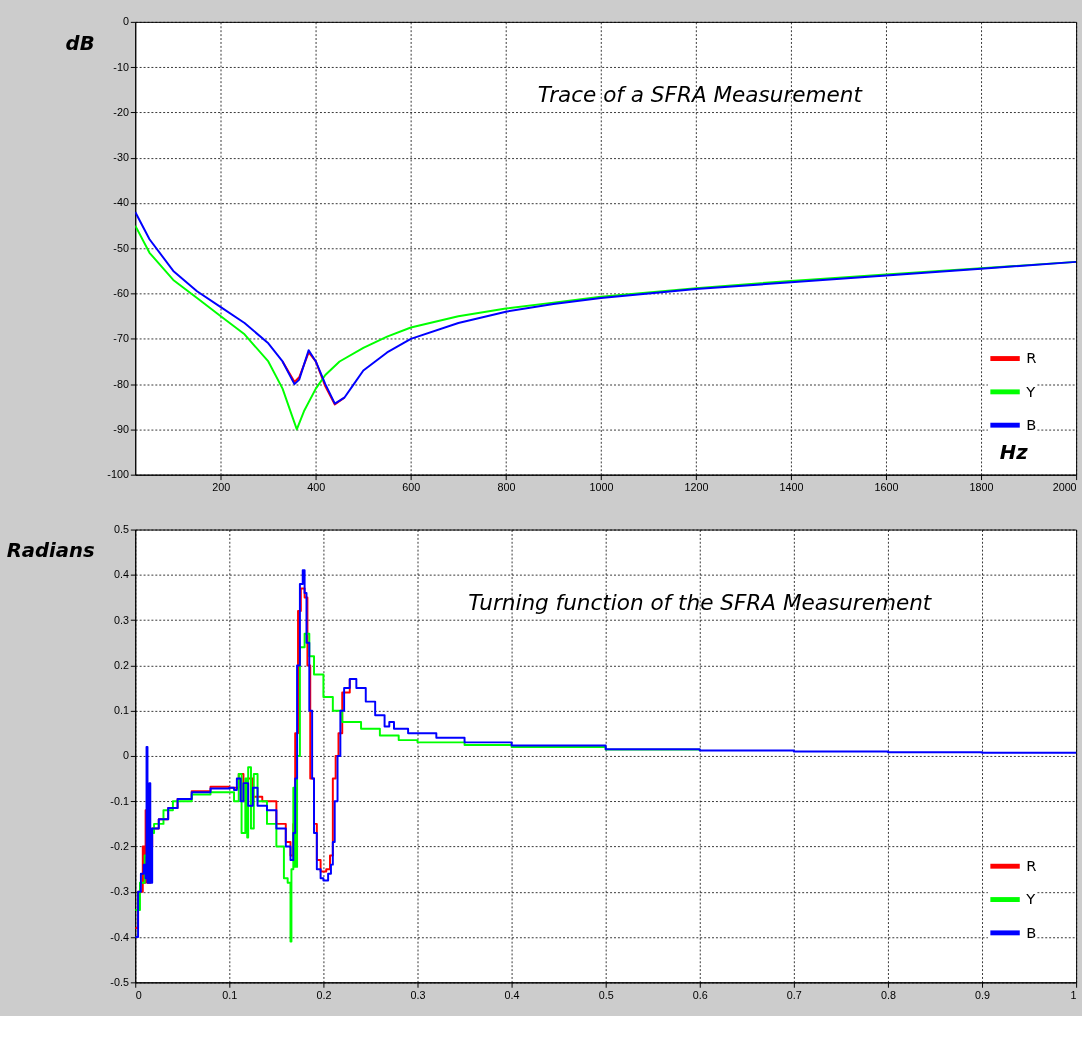 This screenshot has width=1082, height=1060. Describe the element at coordinates (119, 891) in the screenshot. I see `y-tick-label: -0.3` at that location.